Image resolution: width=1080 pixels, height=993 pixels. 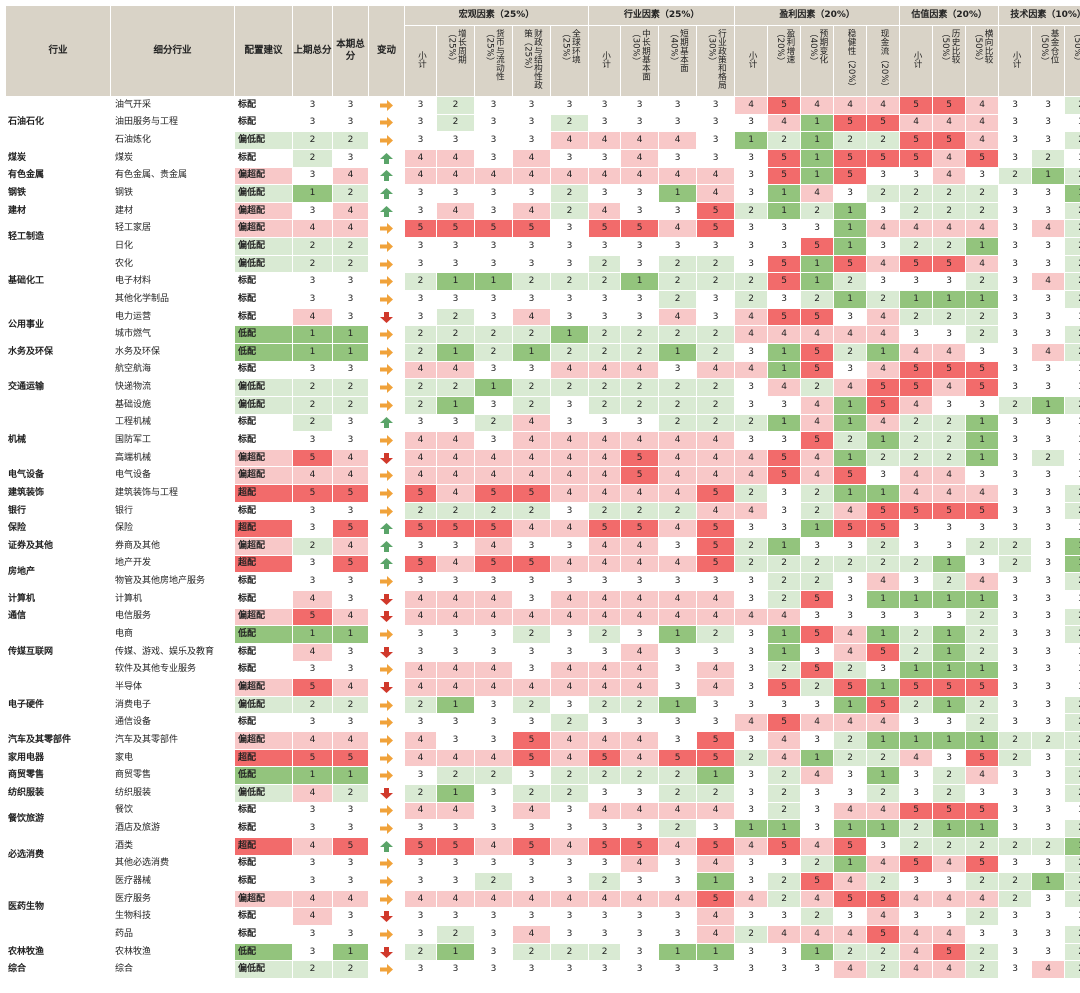 I want to click on sub-industry-name: 快递物流, so click(x=172, y=387).